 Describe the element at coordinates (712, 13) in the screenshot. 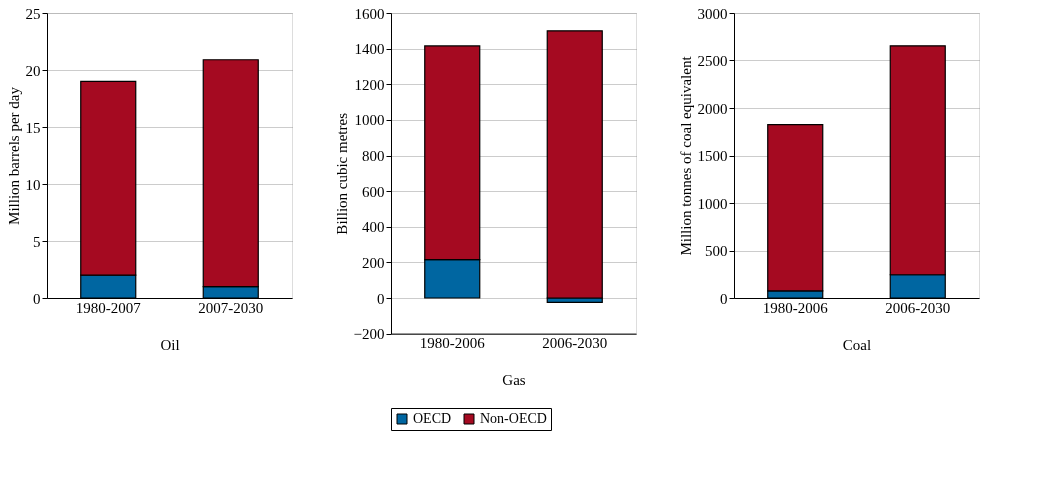

I see `y-tick-label: 3000` at that location.